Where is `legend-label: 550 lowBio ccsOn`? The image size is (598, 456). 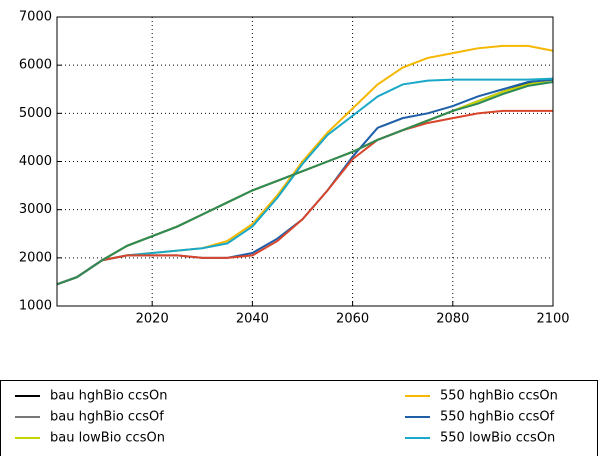 legend-label: 550 lowBio ccsOn is located at coordinates (497, 438).